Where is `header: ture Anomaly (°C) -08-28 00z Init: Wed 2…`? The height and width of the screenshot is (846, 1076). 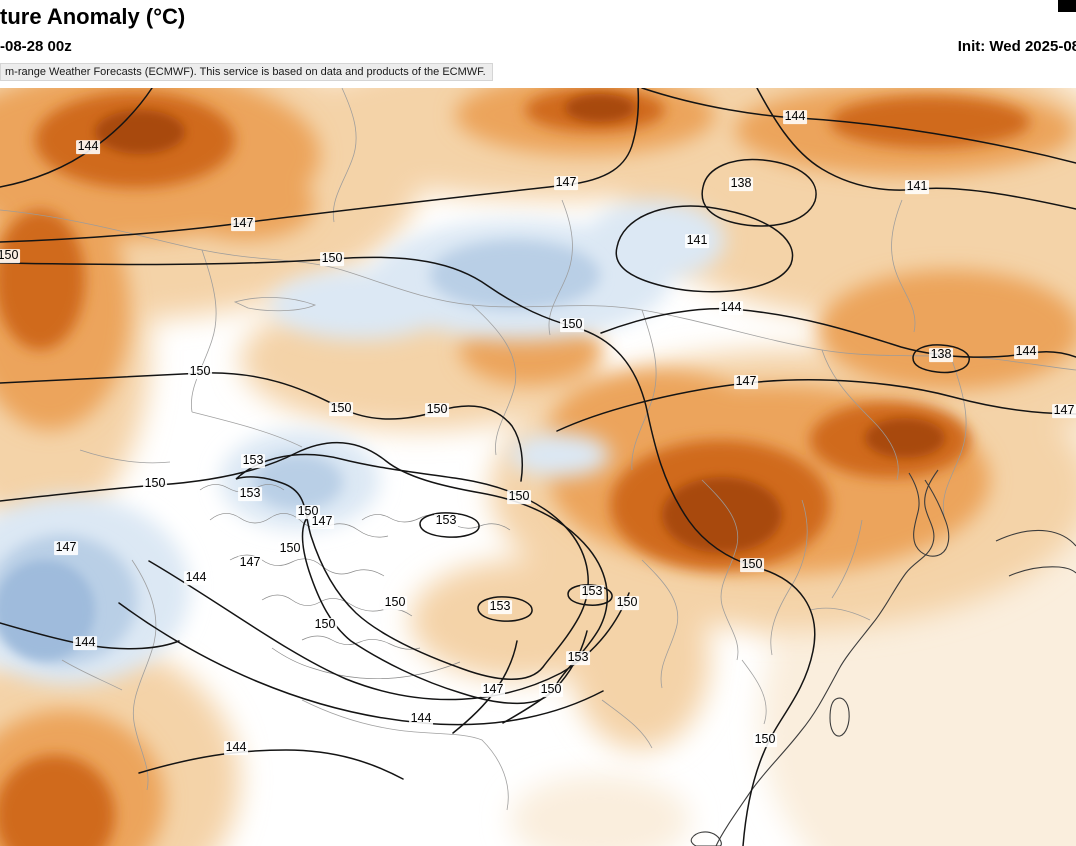
header: ture Anomaly (°C) -08-28 00z Init: Wed 2… is located at coordinates (538, 44).